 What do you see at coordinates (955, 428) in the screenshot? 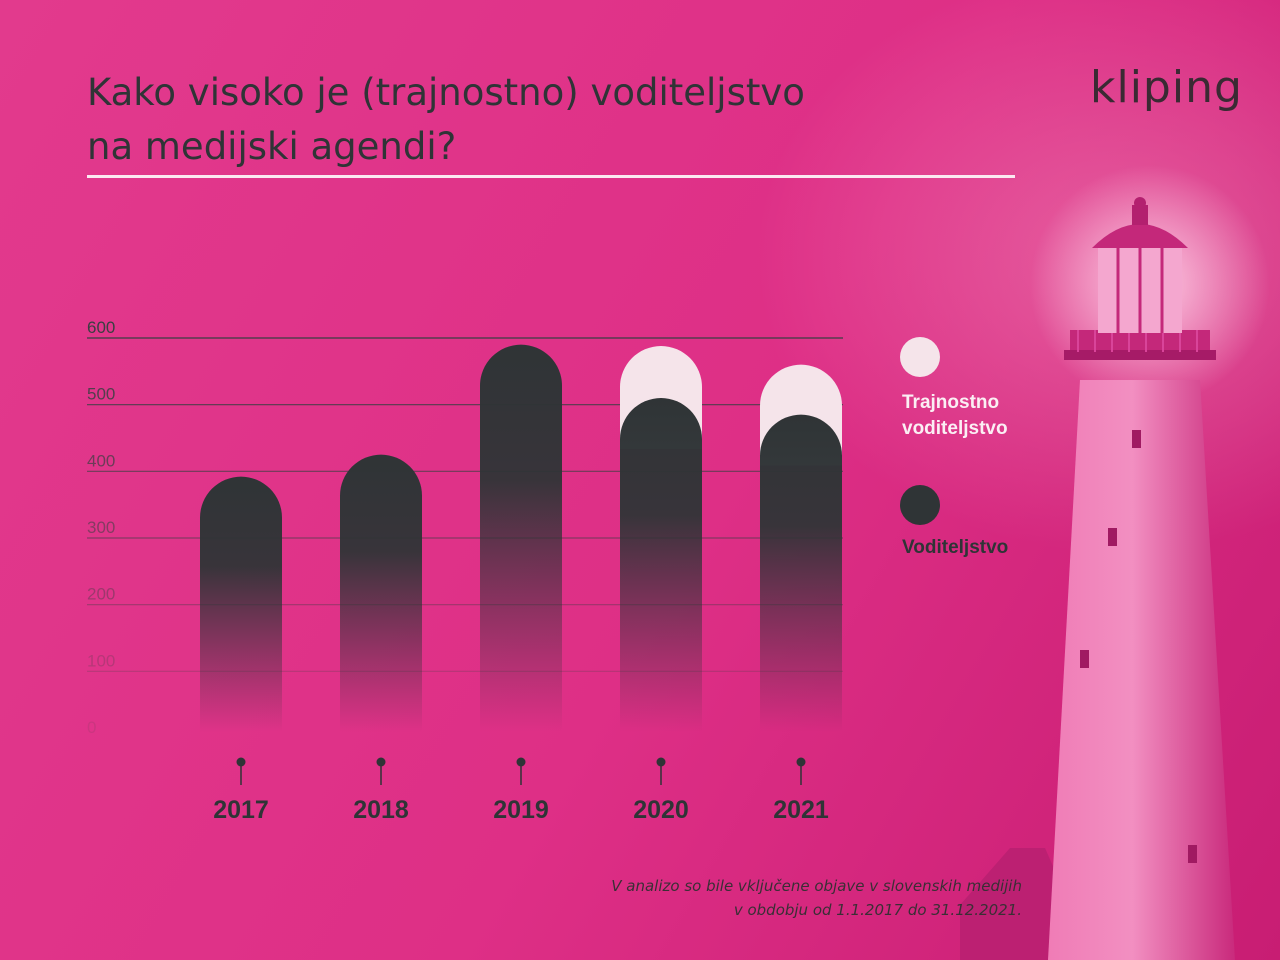
I see `legend-label-line-2: voditeljstvo` at bounding box center [955, 428].